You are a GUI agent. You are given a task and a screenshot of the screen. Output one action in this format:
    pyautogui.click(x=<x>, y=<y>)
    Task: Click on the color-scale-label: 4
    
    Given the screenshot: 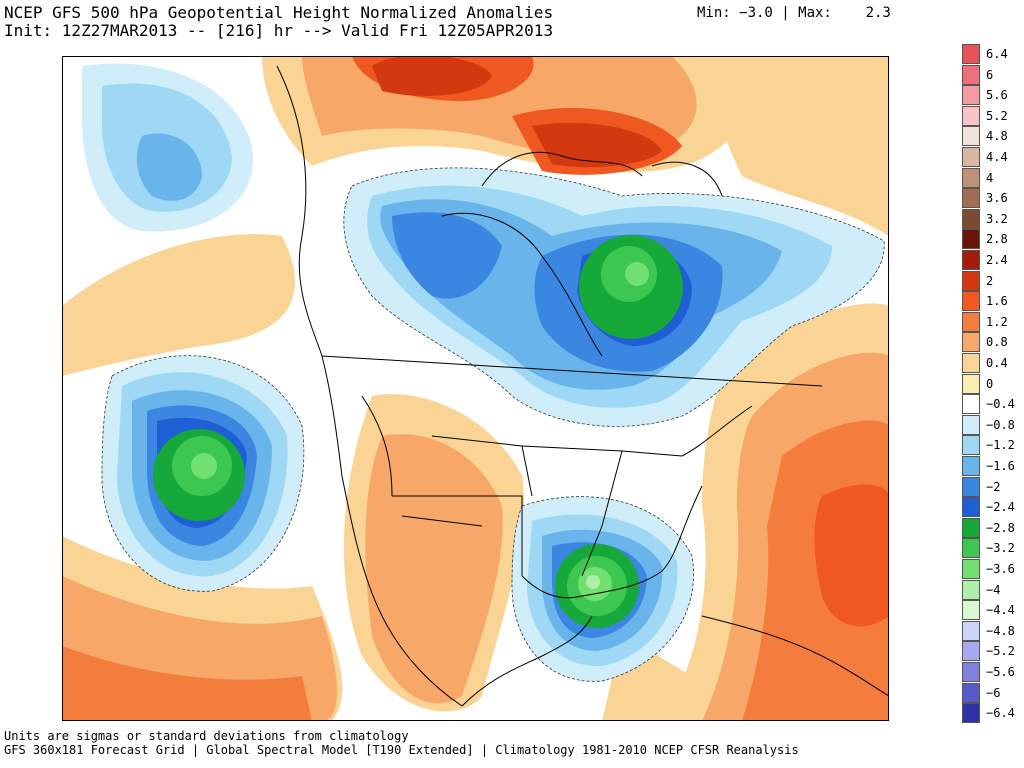 What is the action you would take?
    pyautogui.click(x=990, y=177)
    